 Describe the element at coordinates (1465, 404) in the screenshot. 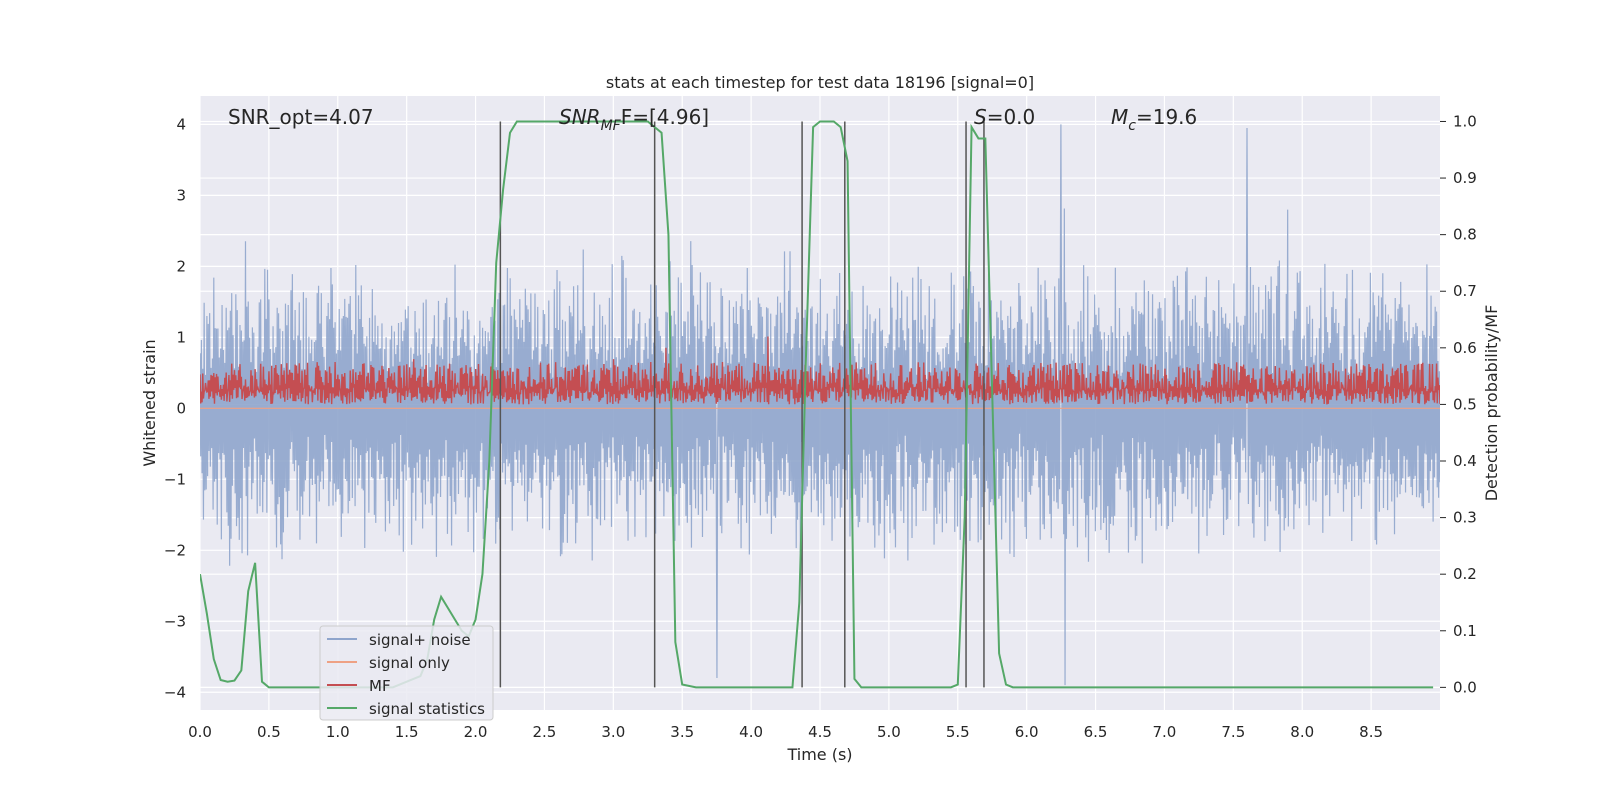

I see `y-tick-label-right: 0.5` at that location.